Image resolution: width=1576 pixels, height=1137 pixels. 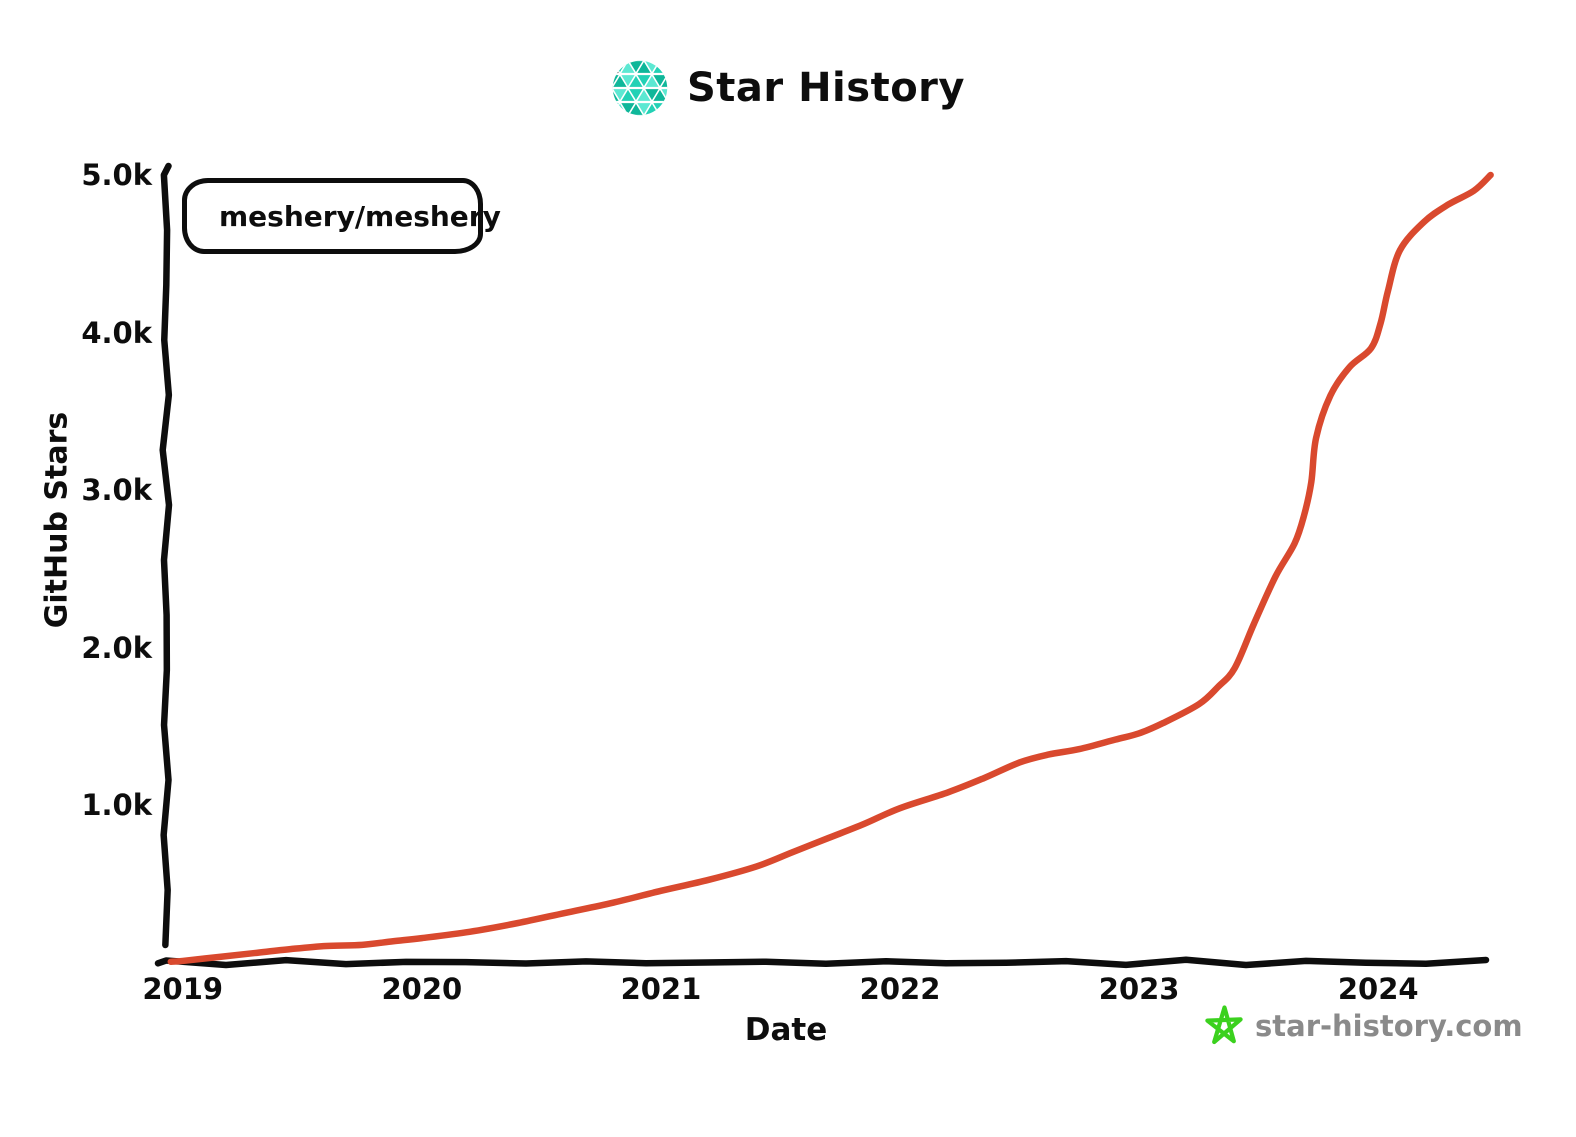 What do you see at coordinates (900, 989) in the screenshot?
I see `x-tick-label: 2022` at bounding box center [900, 989].